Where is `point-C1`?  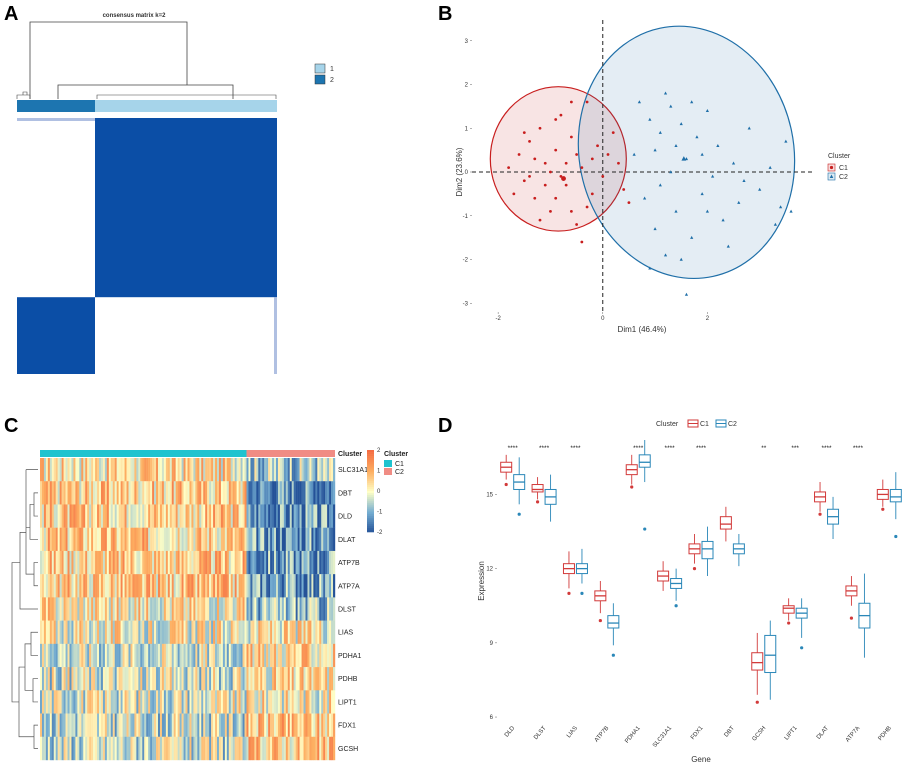 point-C1 is located at coordinates (613, 133).